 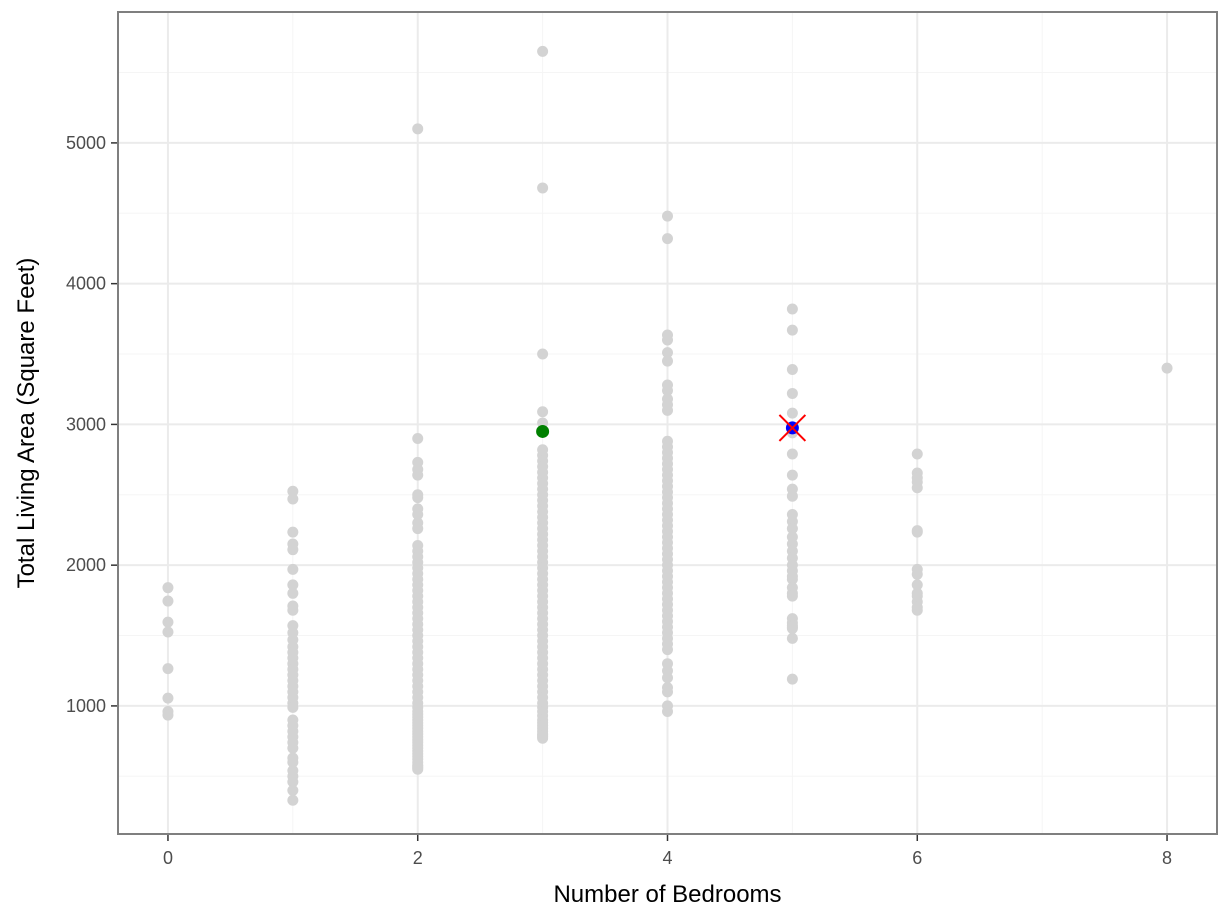 I want to click on y-tick-label: 3000, so click(x=86, y=424).